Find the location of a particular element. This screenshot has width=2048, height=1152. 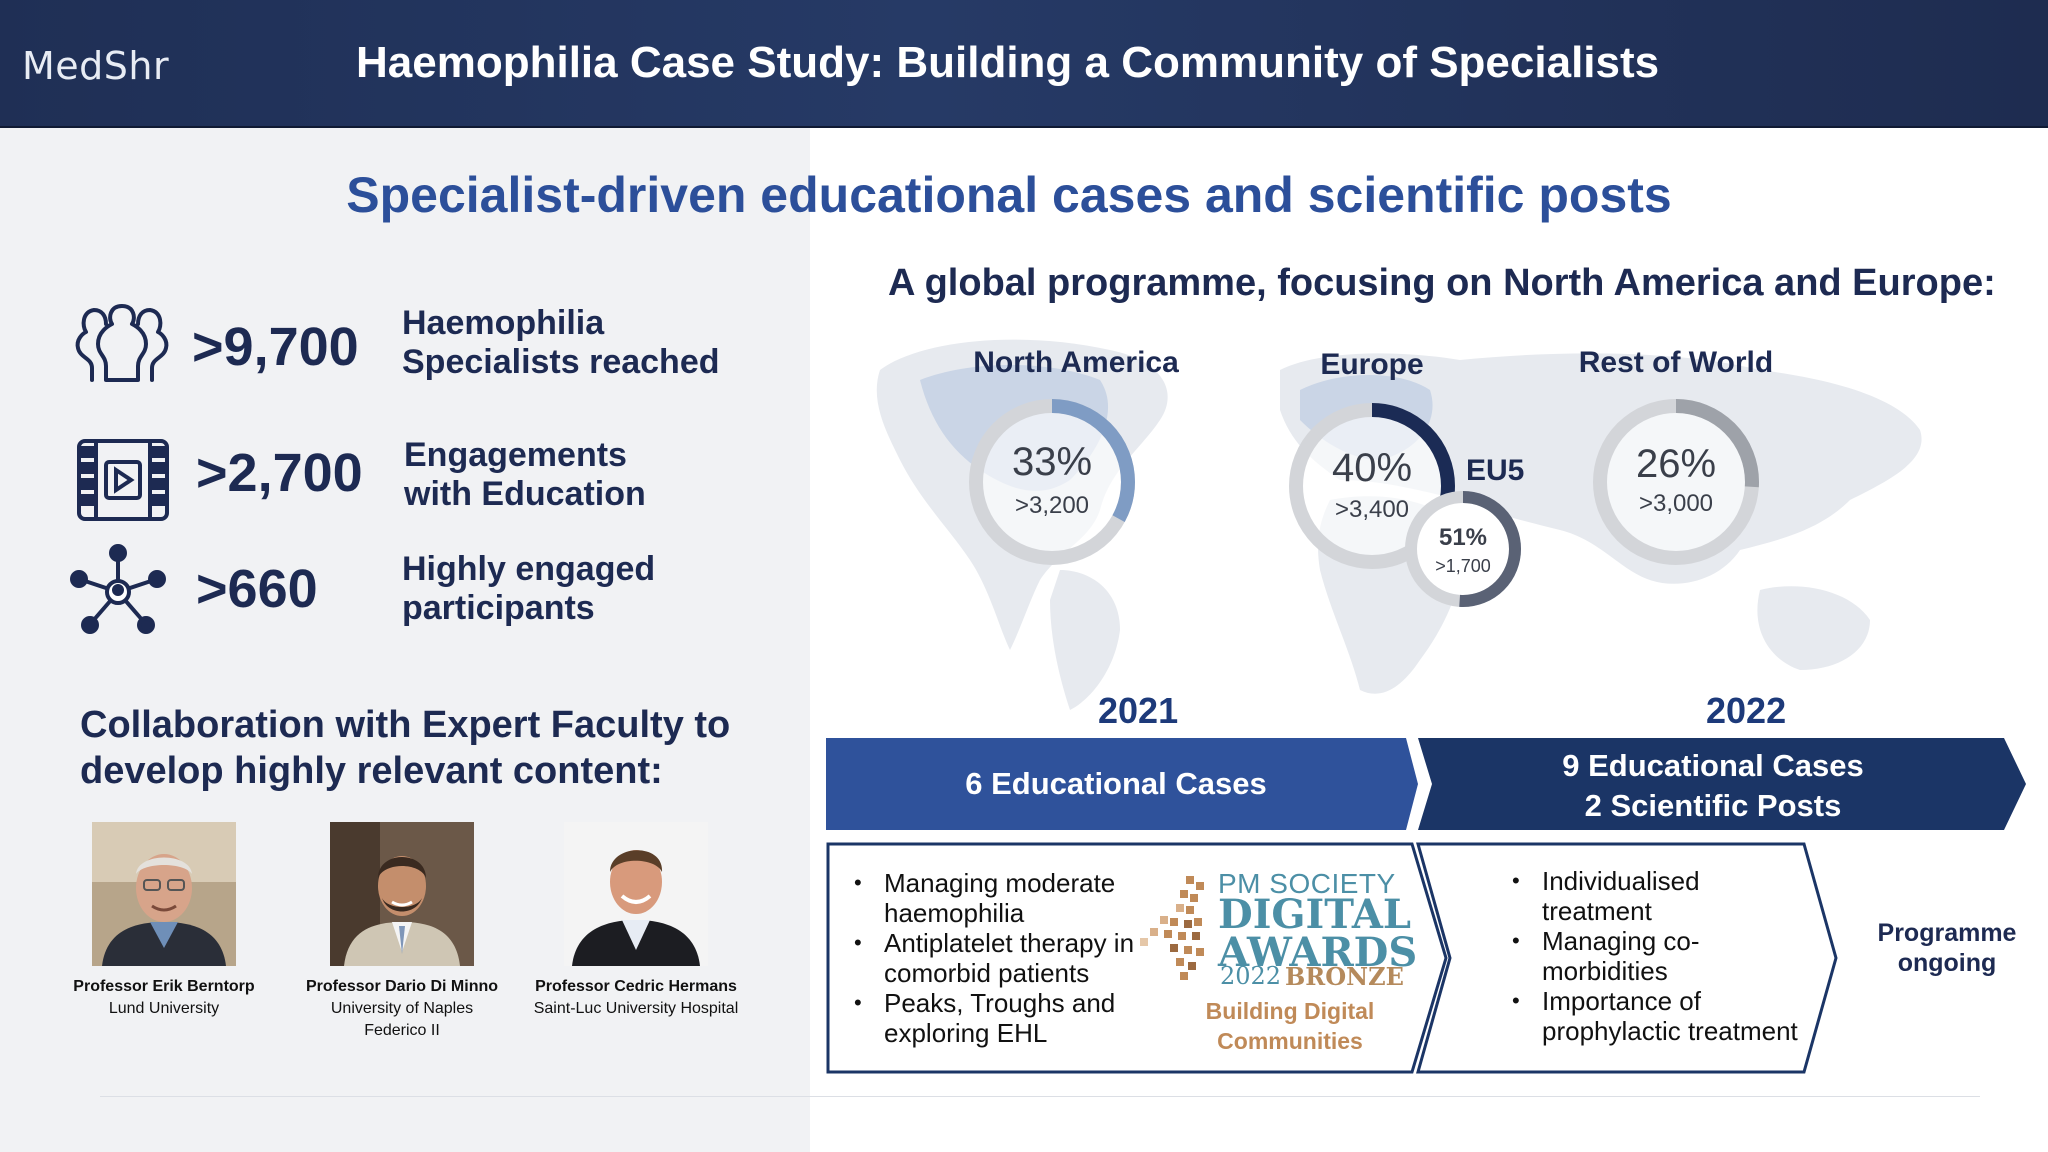

year-2021: 2021 is located at coordinates (1138, 710).